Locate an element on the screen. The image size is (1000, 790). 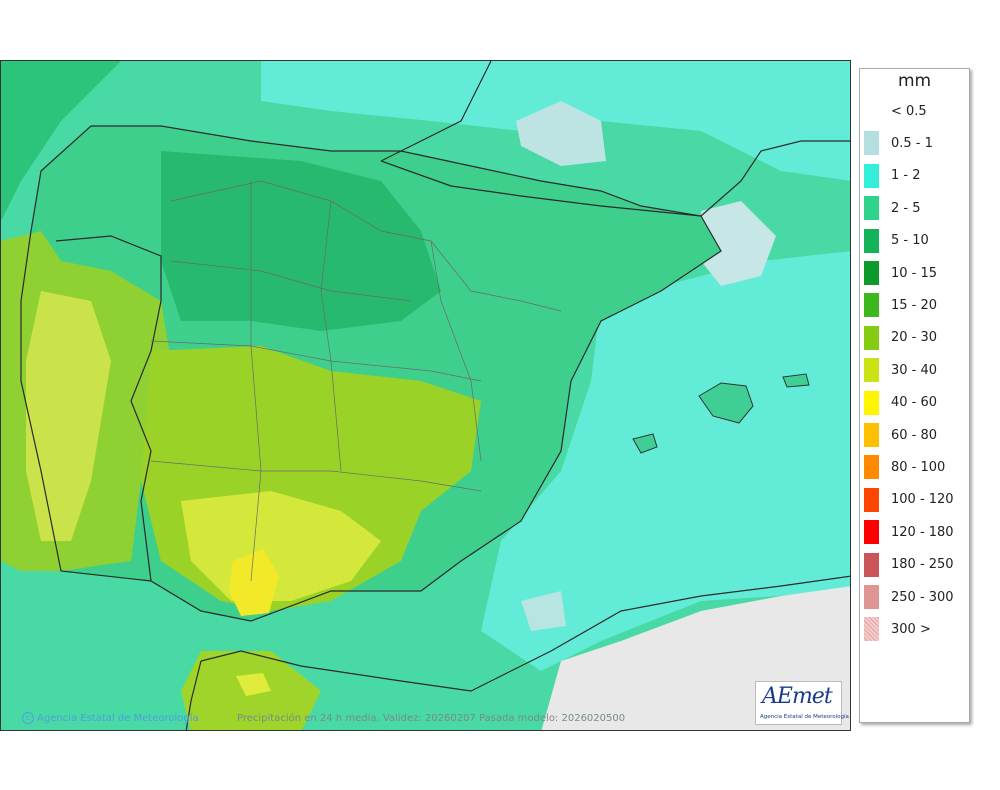
legend-item: < 0.5 is located at coordinates (895, 111).